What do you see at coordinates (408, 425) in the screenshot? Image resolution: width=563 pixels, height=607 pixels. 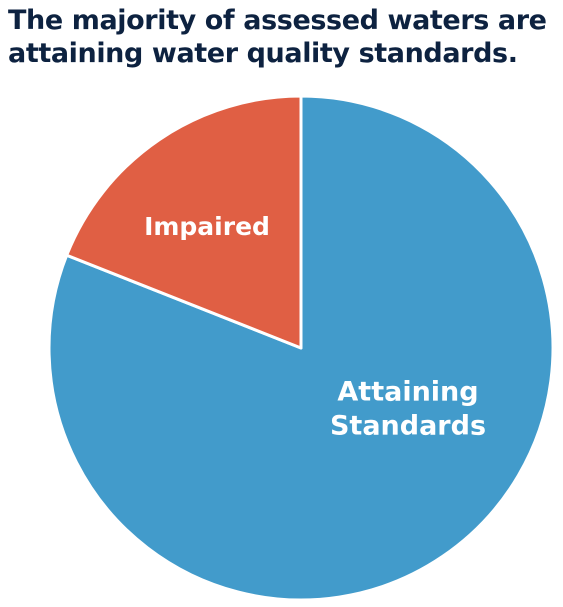 I see `pie-label-line: Standards` at bounding box center [408, 425].